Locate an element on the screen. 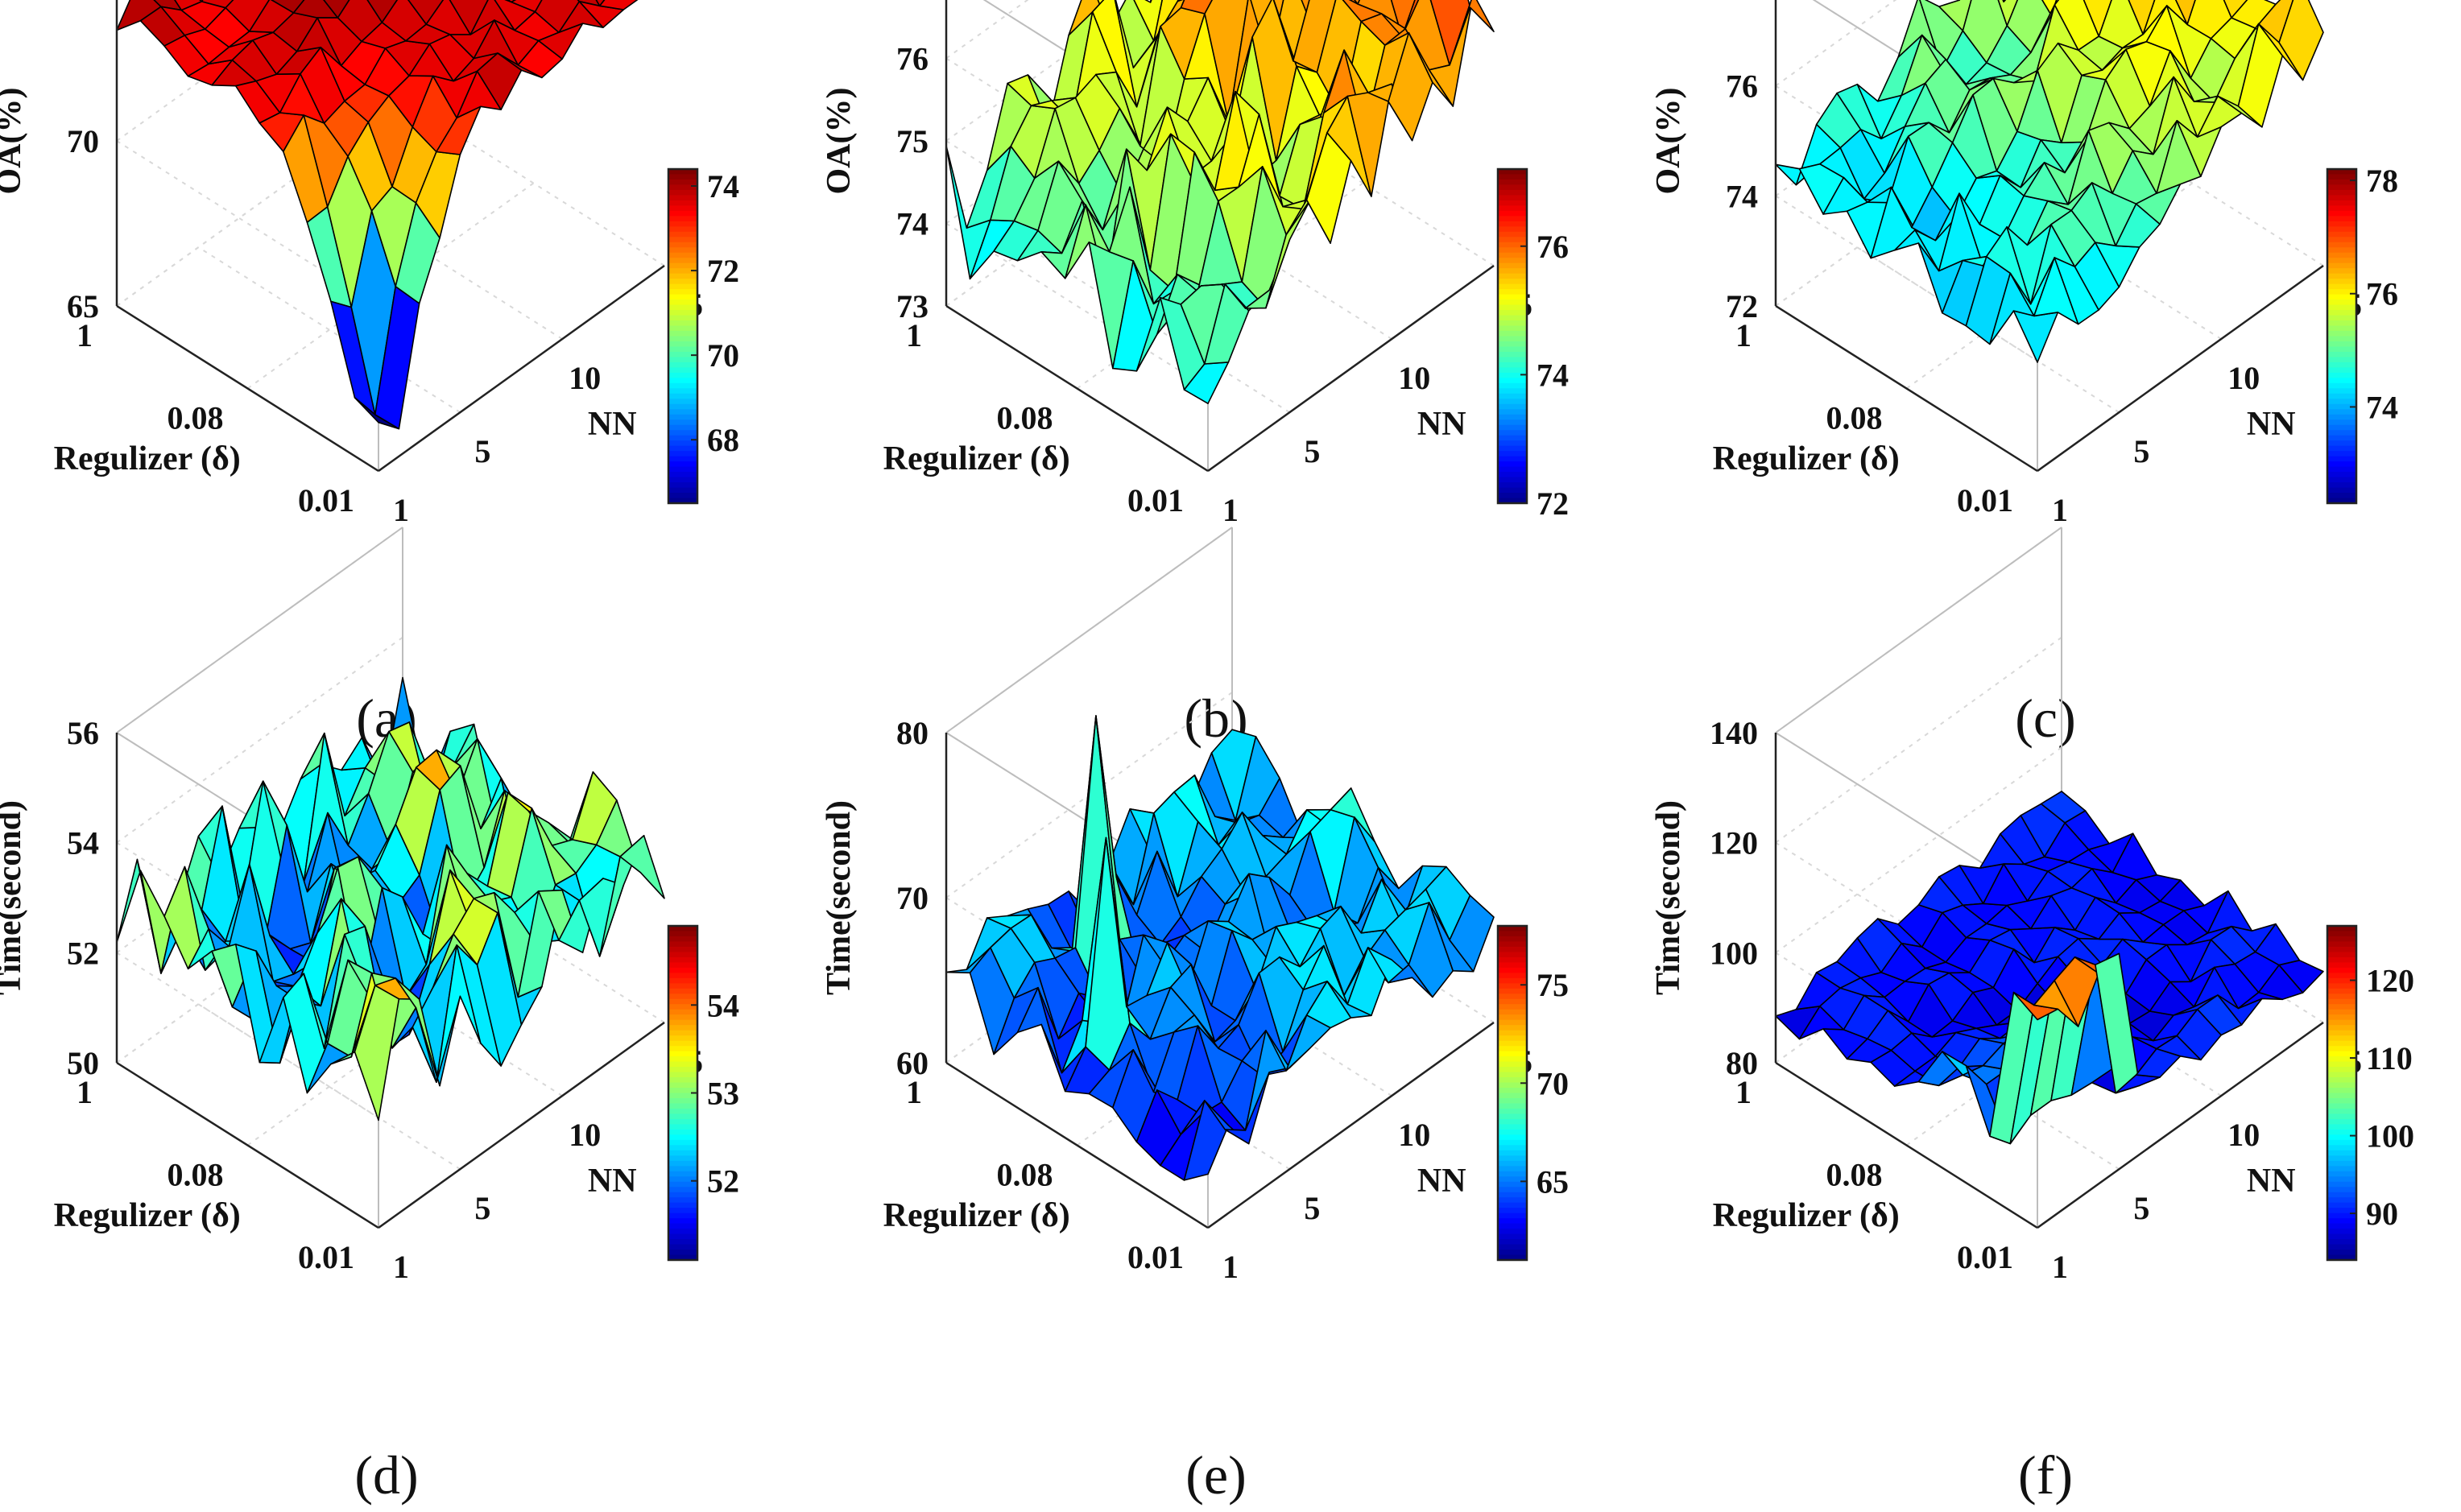 This screenshot has height=1512, width=2461. y-tick-labels: 0.01 0.08 1 is located at coordinates (1874, 417).